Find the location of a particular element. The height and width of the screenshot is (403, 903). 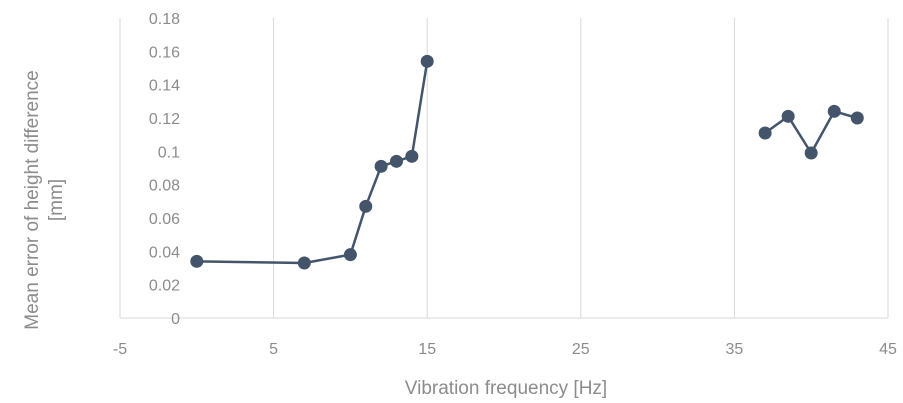

x-tick-label: -5 is located at coordinates (120, 349).